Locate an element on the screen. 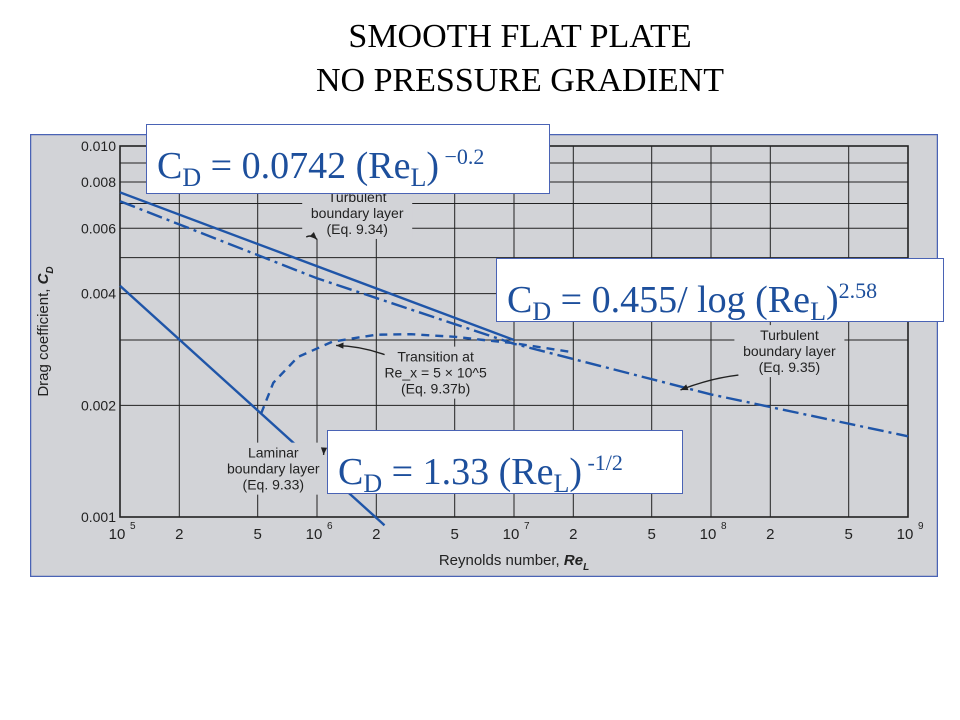 This screenshot has height=720, width=960. y-tick-label: 0.004 is located at coordinates (98, 294).